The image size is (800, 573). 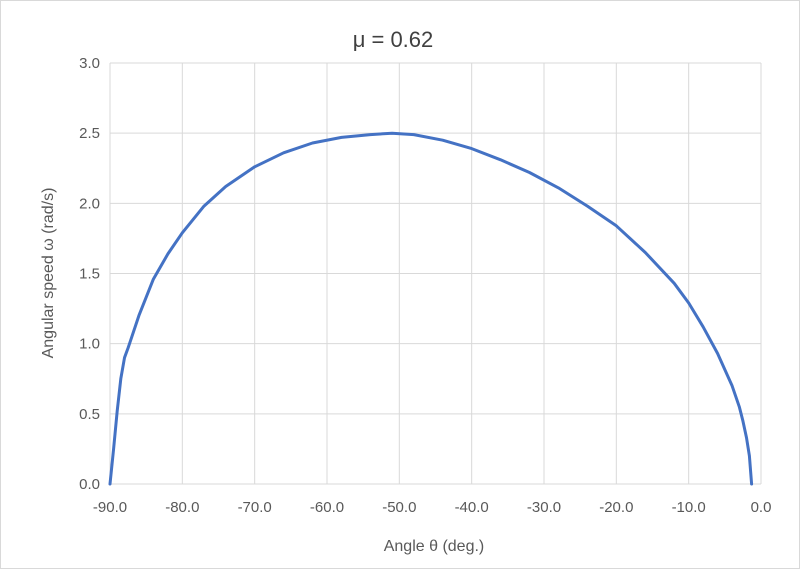 What do you see at coordinates (616, 507) in the screenshot?
I see `x-tick-label: -20.0` at bounding box center [616, 507].